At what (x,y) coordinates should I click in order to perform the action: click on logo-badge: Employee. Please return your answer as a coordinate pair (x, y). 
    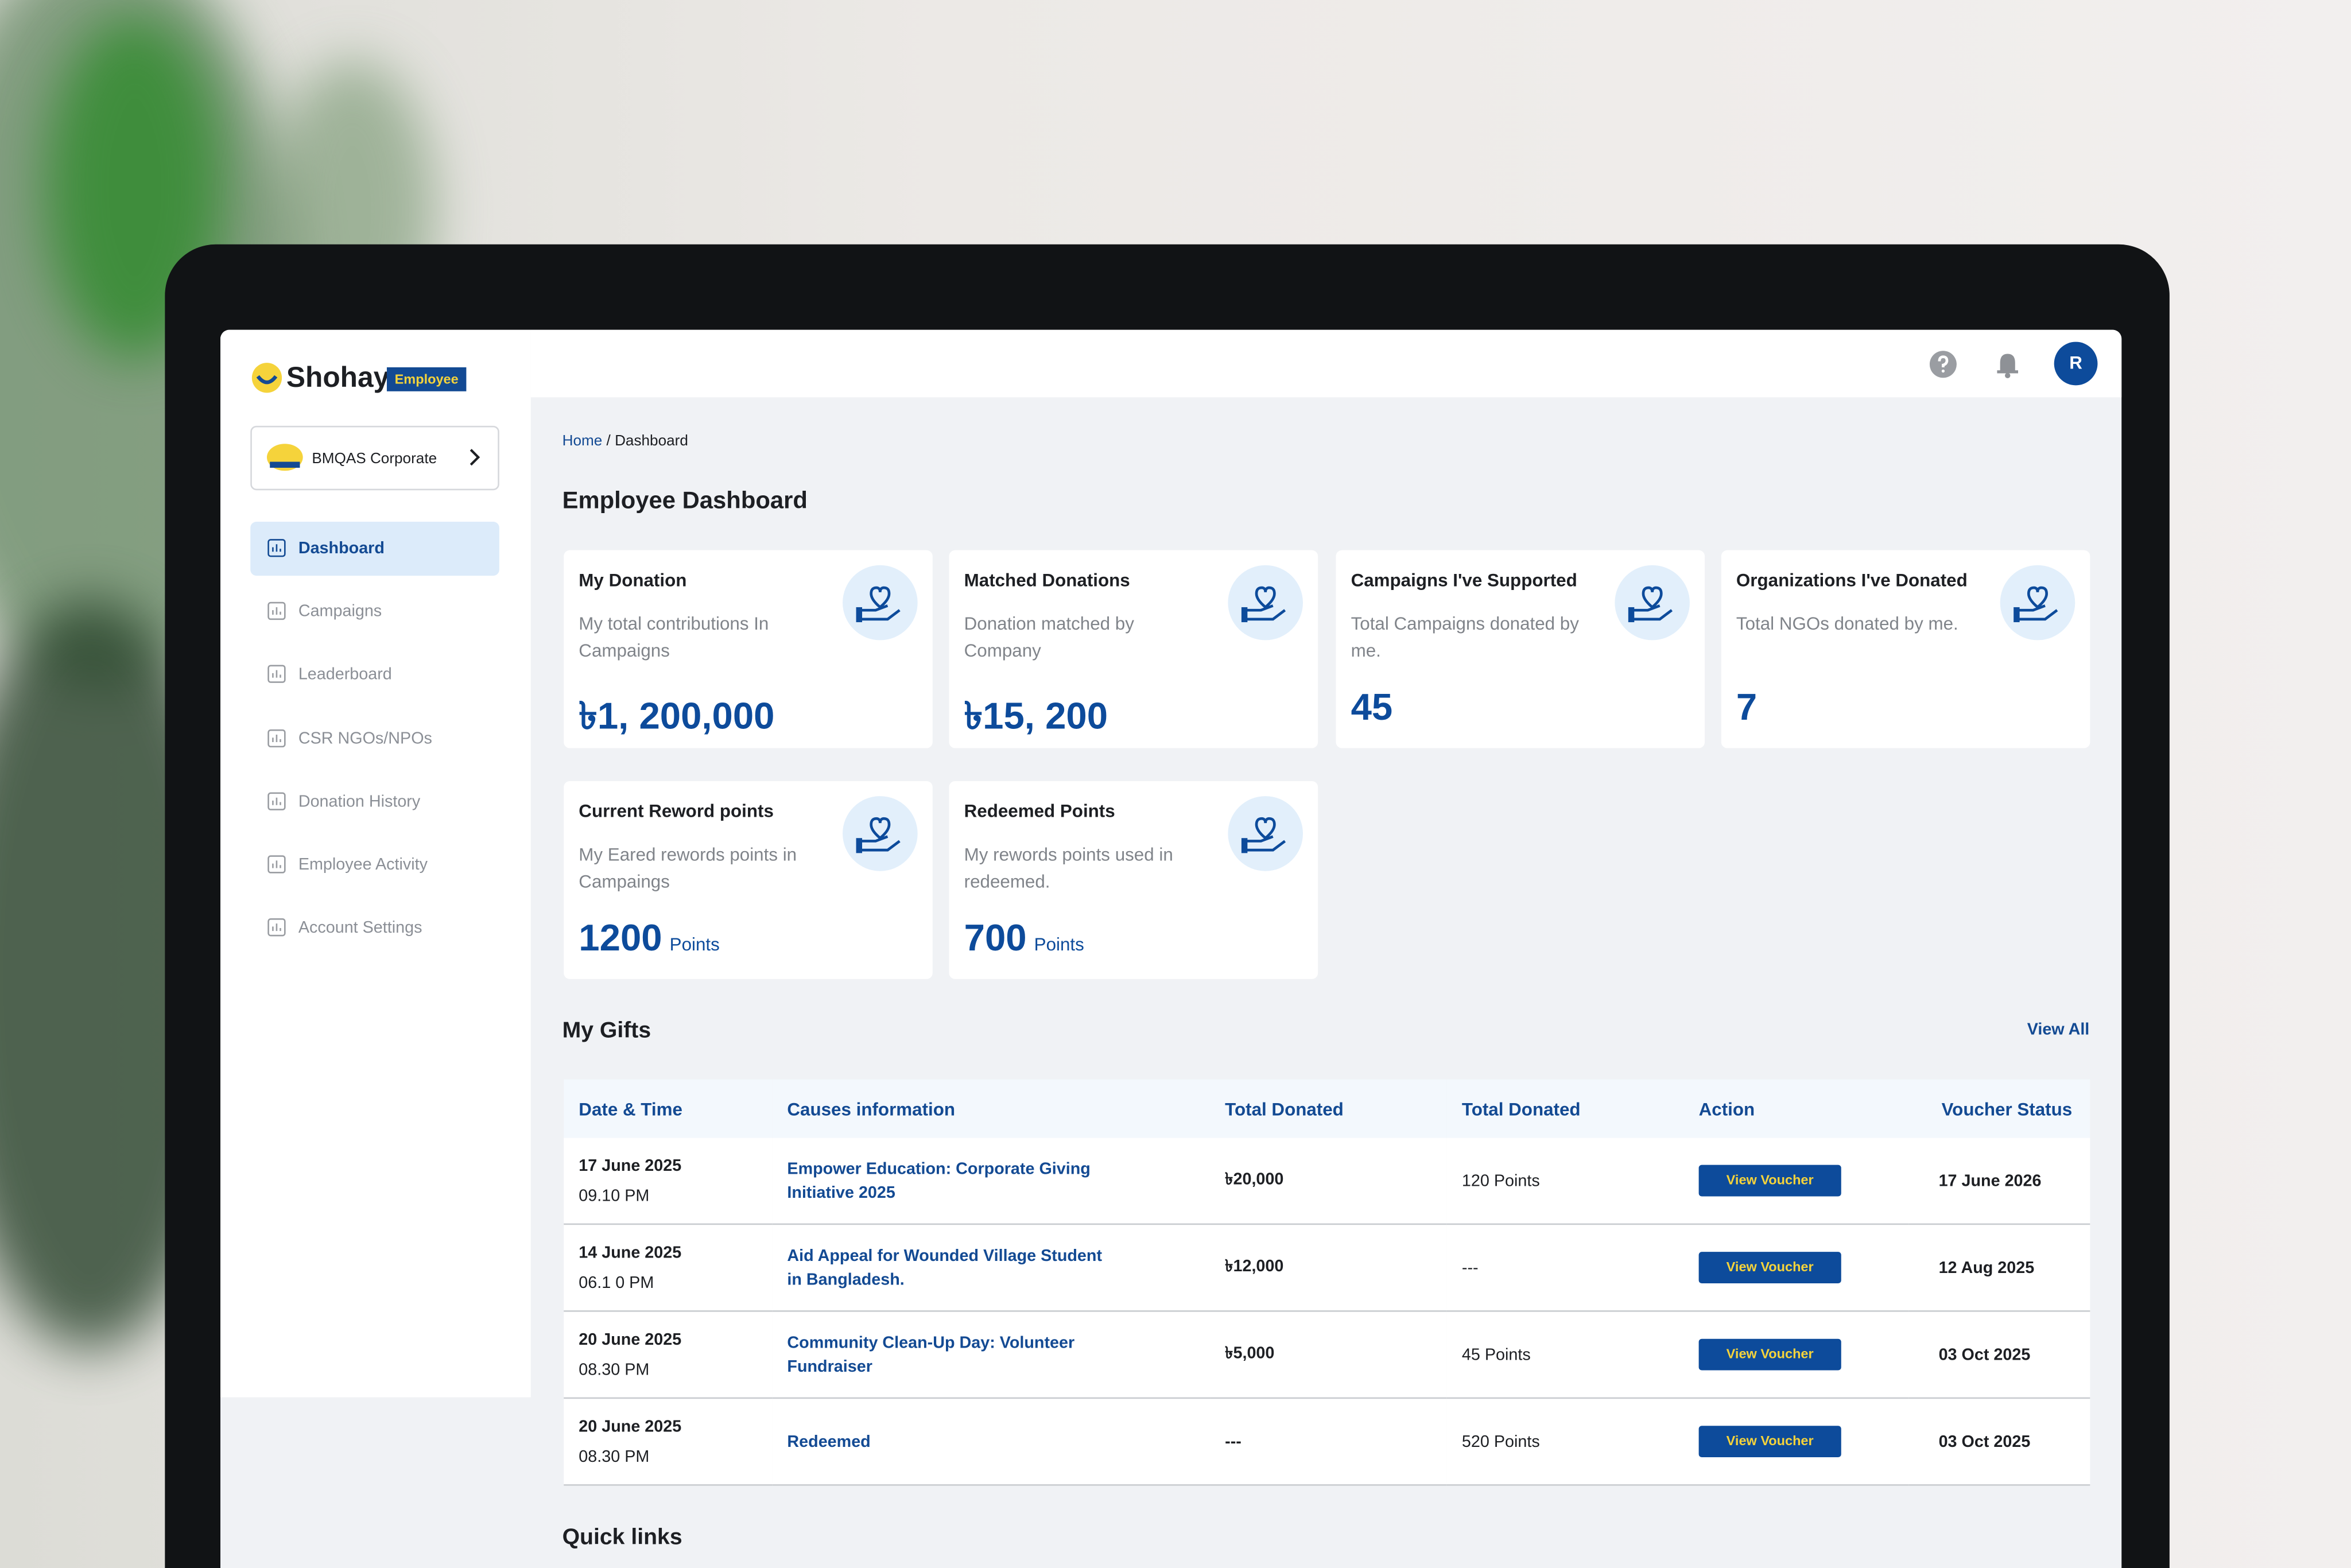
    Looking at the image, I should click on (427, 379).